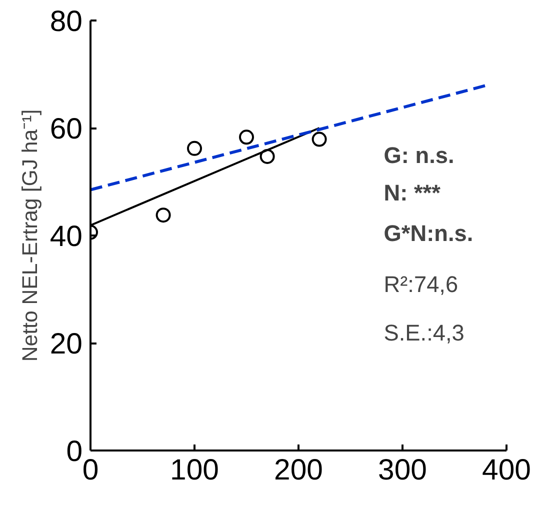  Describe the element at coordinates (419, 155) in the screenshot. I see `annotation: G: n.s.` at that location.